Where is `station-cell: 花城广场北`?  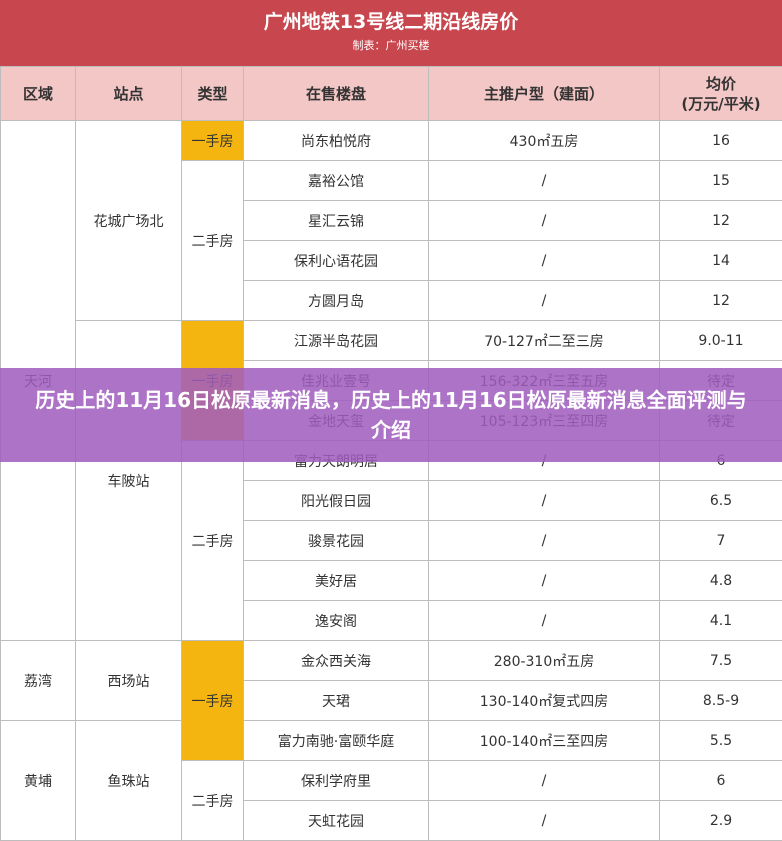
station-cell: 花城广场北 is located at coordinates (129, 221).